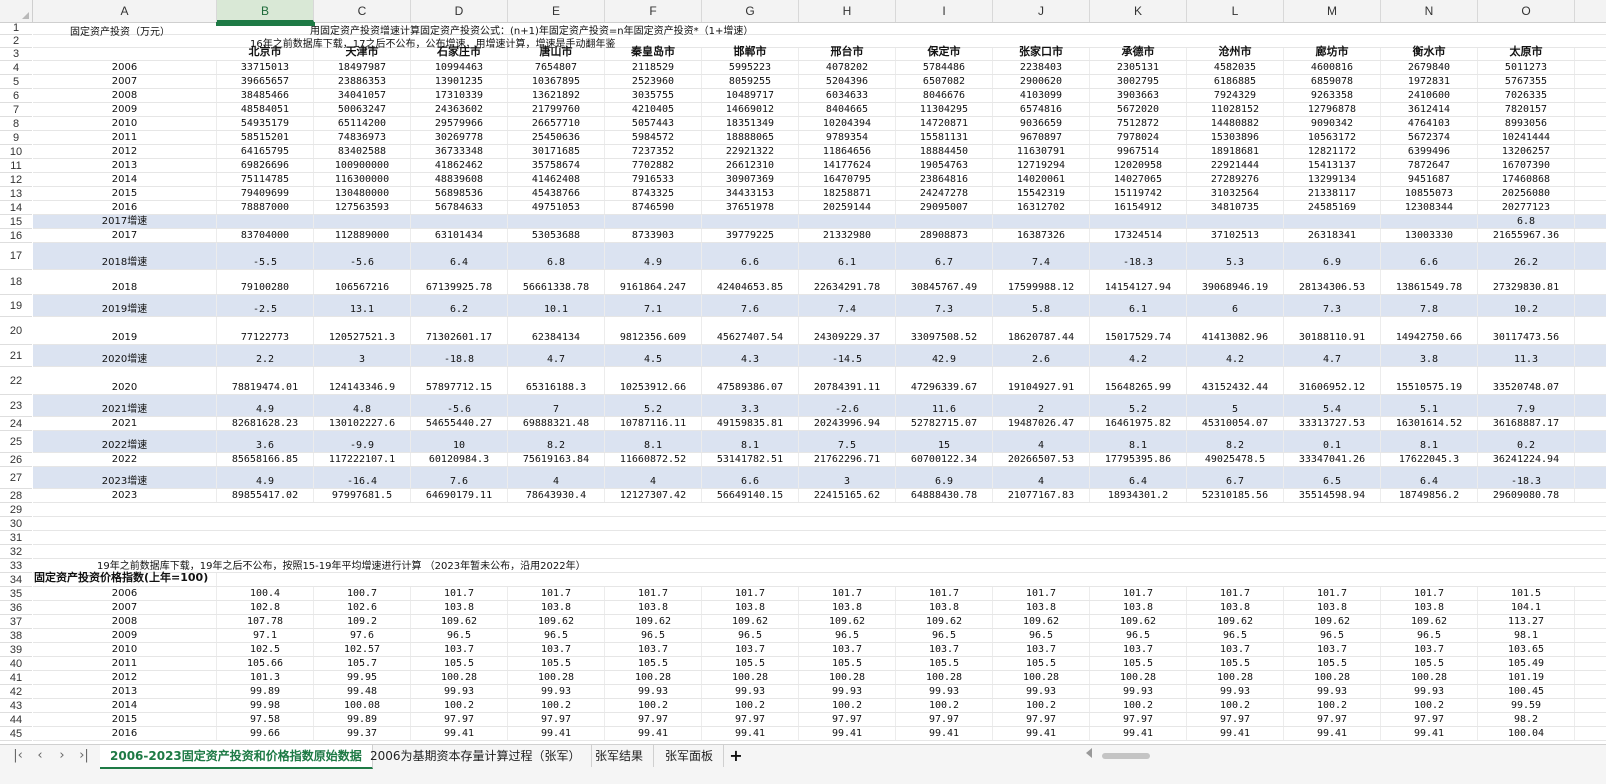 The image size is (1606, 784). What do you see at coordinates (265, 649) in the screenshot?
I see `cell-b39: 102.5` at bounding box center [265, 649].